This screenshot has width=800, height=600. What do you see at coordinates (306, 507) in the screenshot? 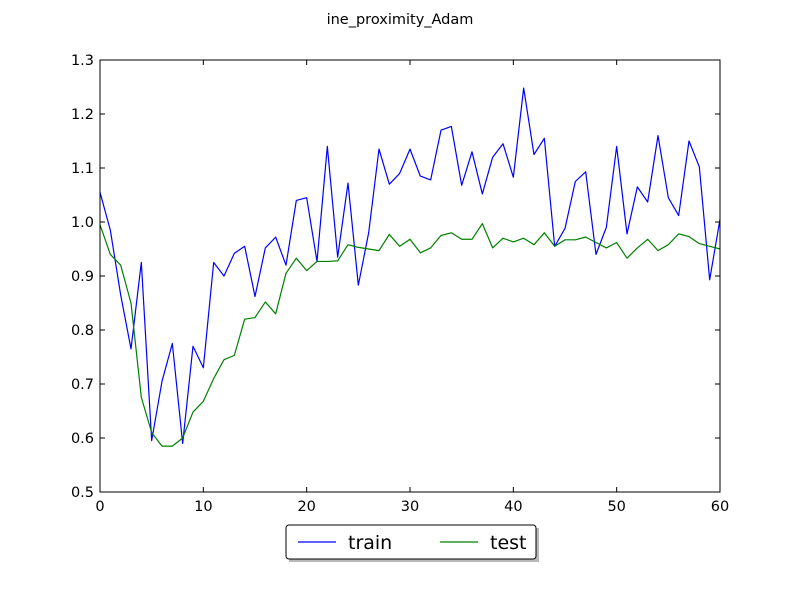
I see `x-tick-label: 20` at bounding box center [306, 507].